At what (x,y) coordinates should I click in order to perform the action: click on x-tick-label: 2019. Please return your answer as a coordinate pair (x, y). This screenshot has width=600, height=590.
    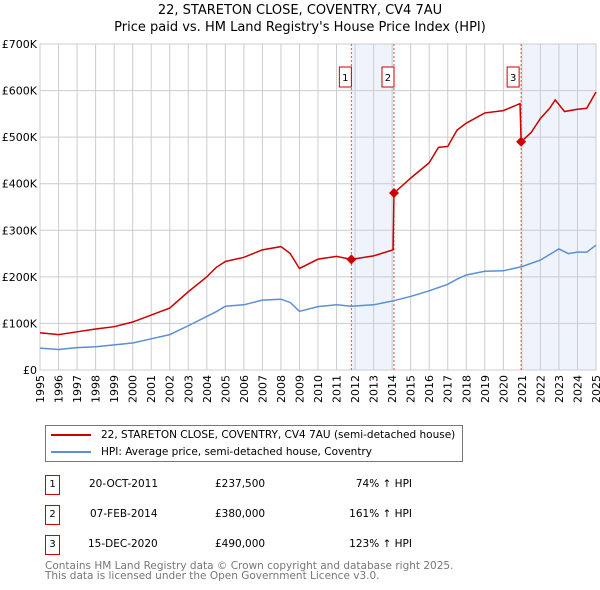
    Looking at the image, I should click on (485, 389).